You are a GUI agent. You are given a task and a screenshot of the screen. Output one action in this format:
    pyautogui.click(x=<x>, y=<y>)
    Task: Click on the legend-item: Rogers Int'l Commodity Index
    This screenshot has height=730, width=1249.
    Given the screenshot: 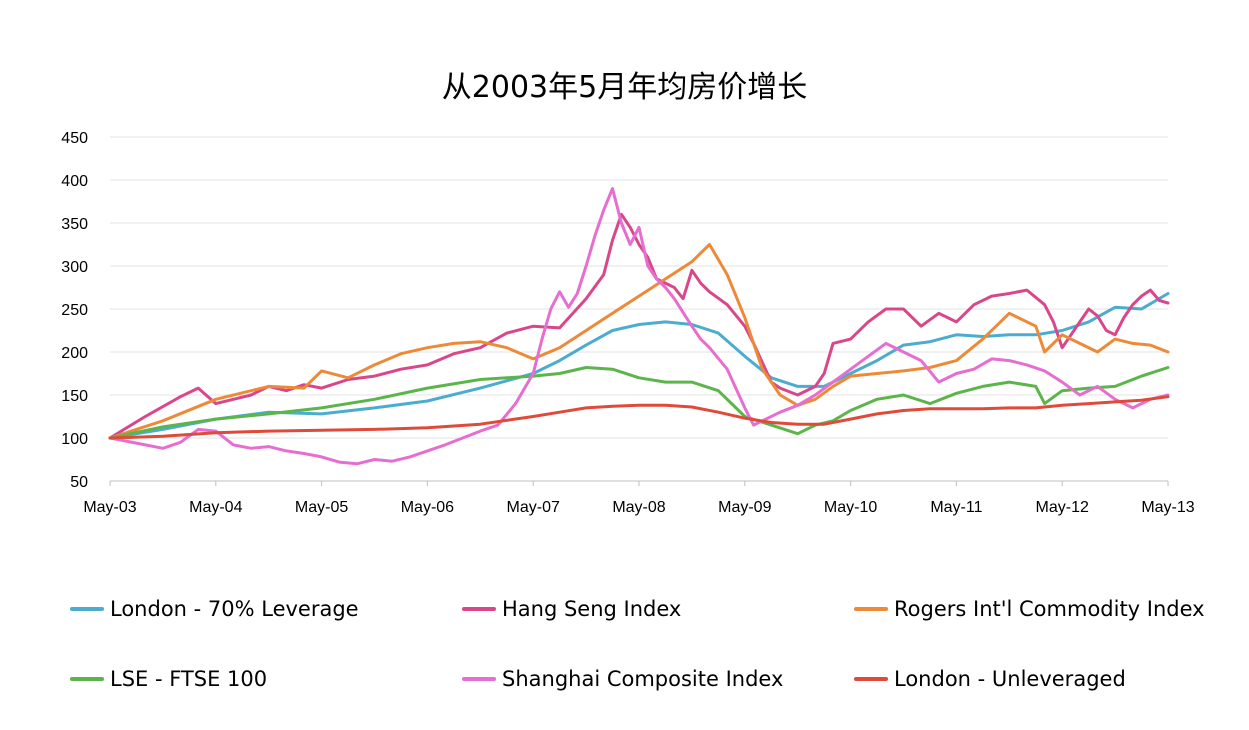 What is the action you would take?
    pyautogui.click(x=1029, y=609)
    